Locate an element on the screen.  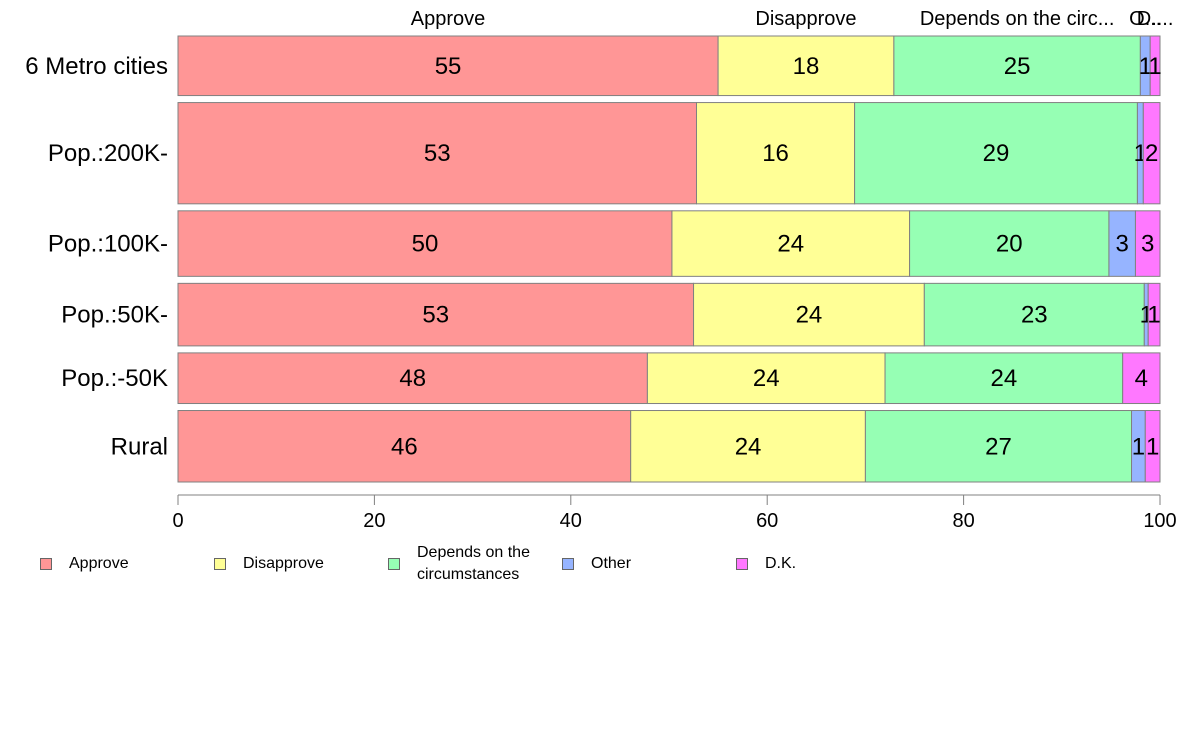
column-header-disapprove: Disapprove is located at coordinates (805, 19).